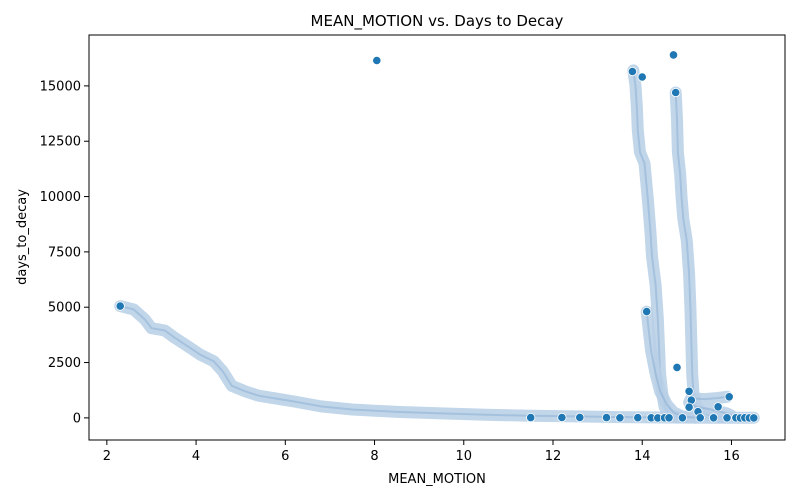 This screenshot has height=500, width=800. What do you see at coordinates (60, 142) in the screenshot?
I see `y-tick-label: 12500` at bounding box center [60, 142].